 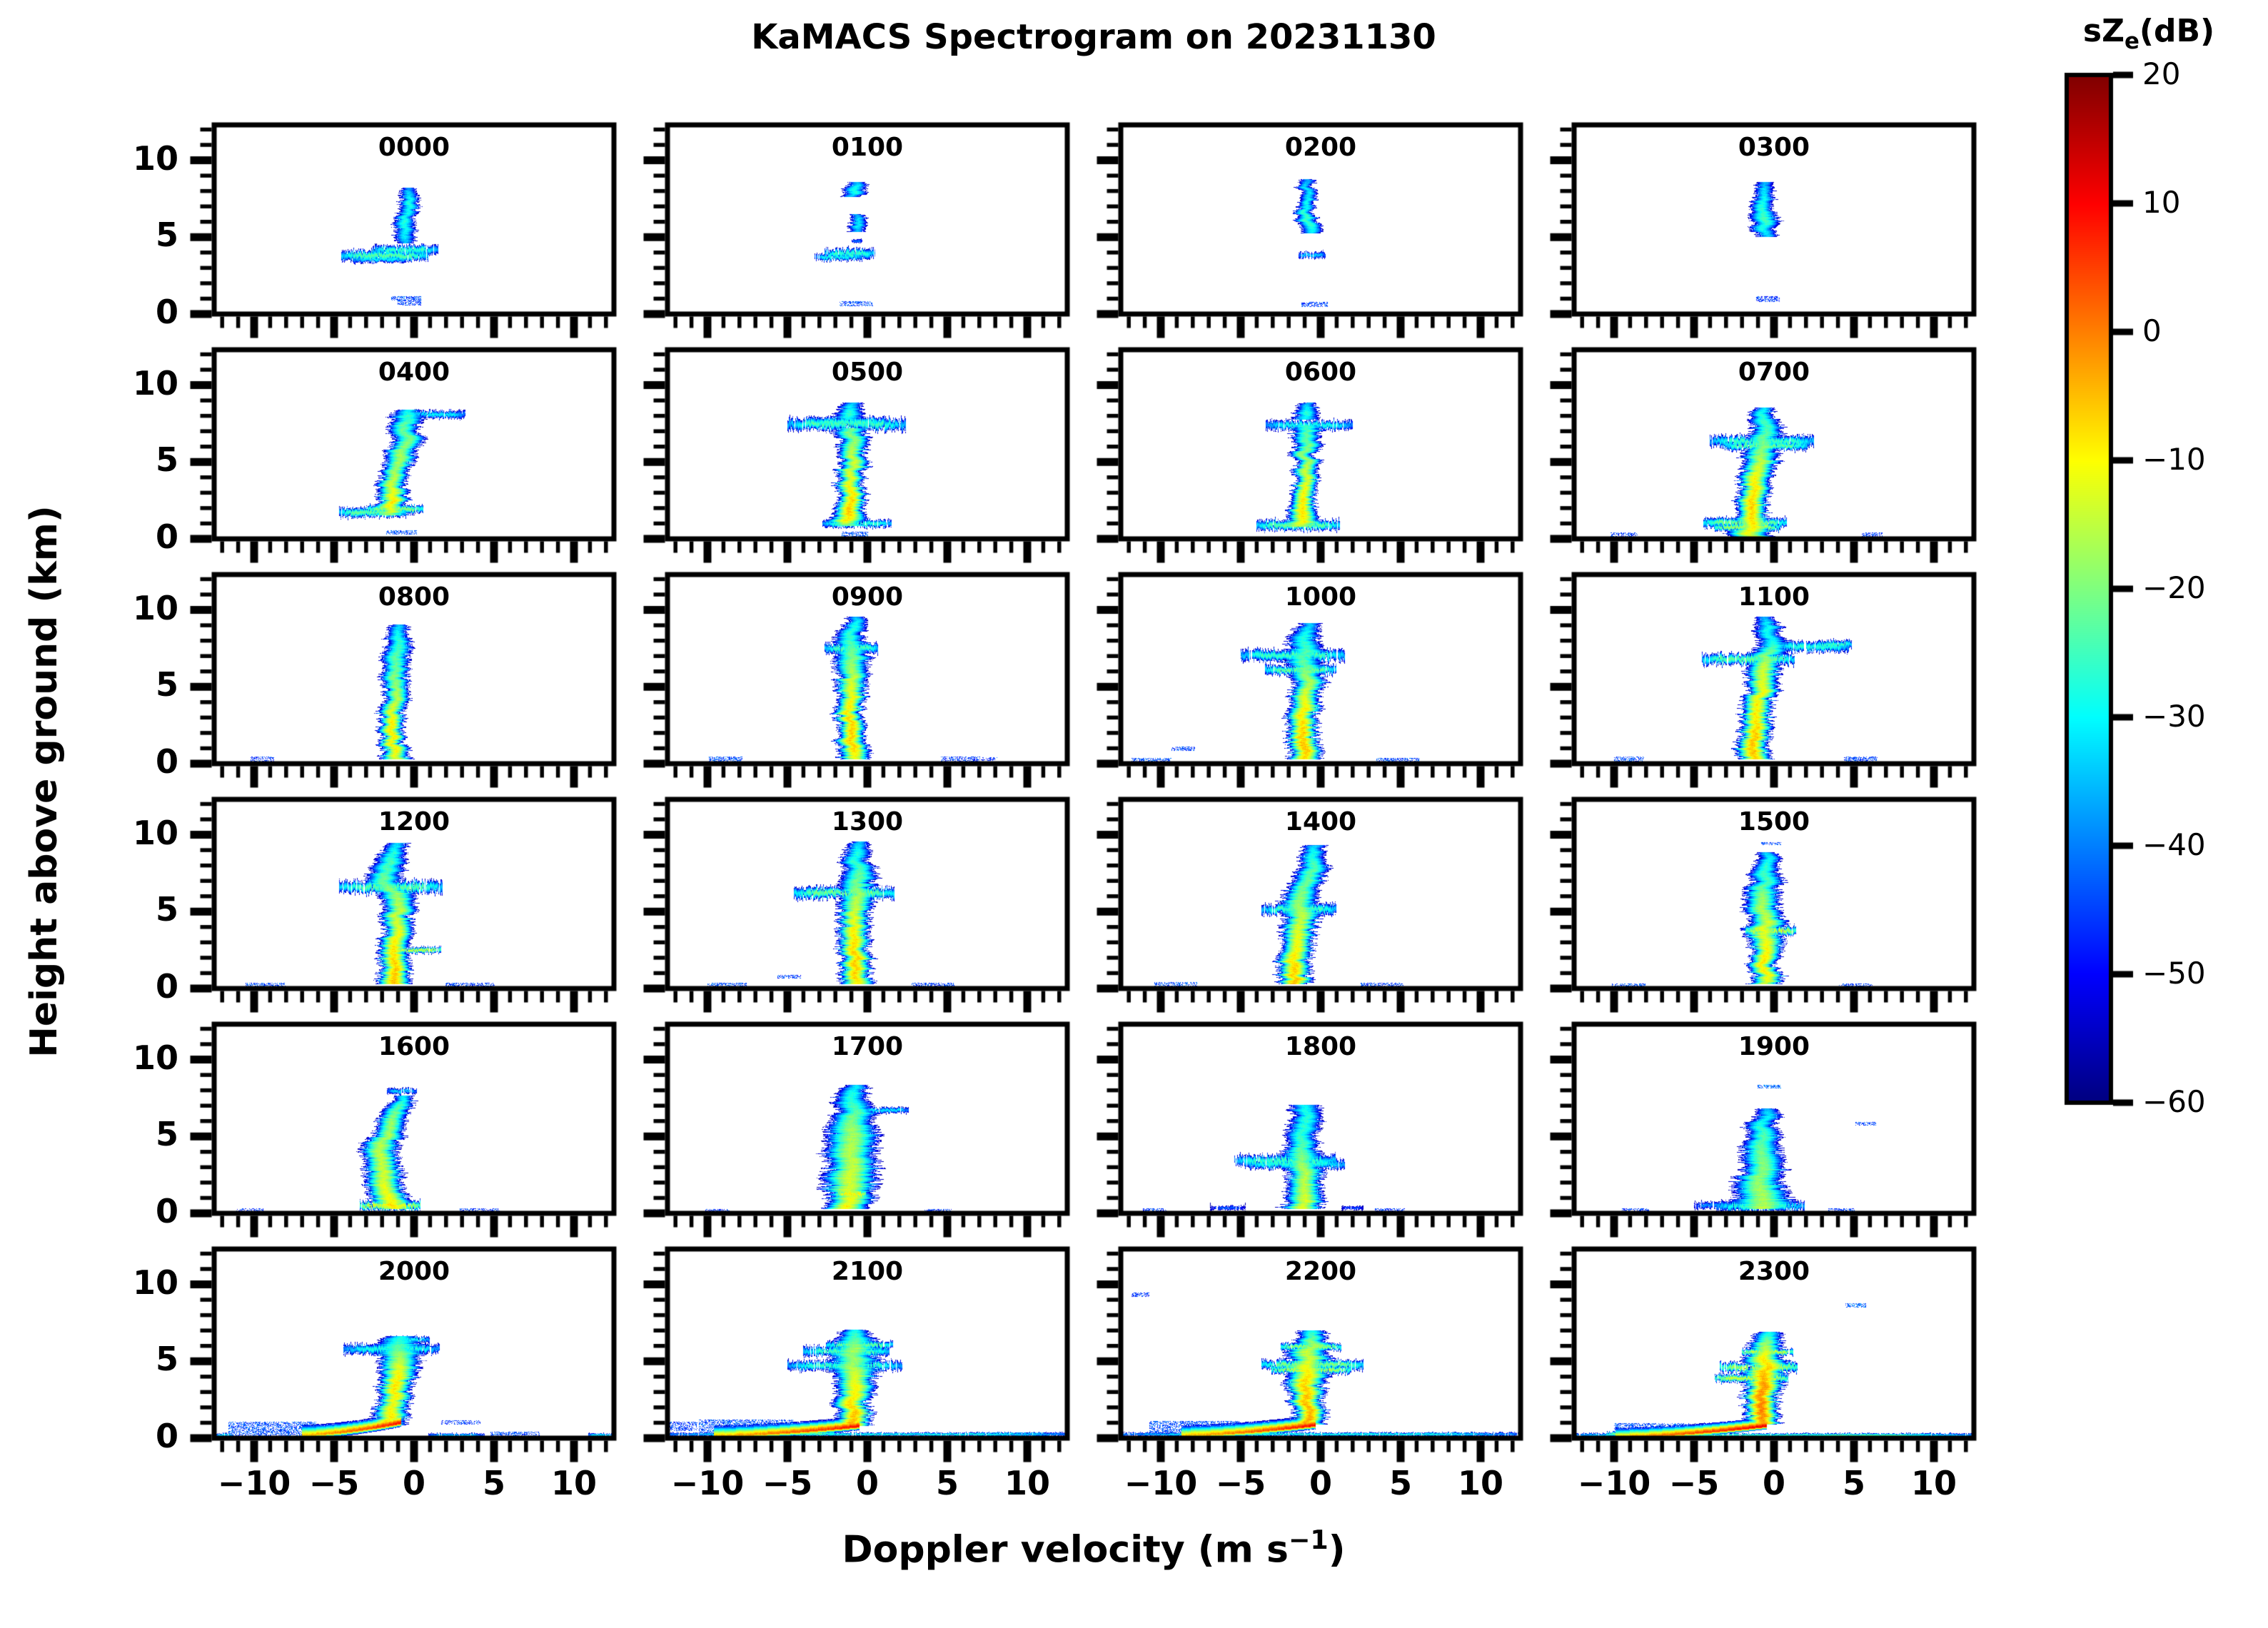 What do you see at coordinates (867, 372) in the screenshot?
I see `panel-time-label: 0500` at bounding box center [867, 372].